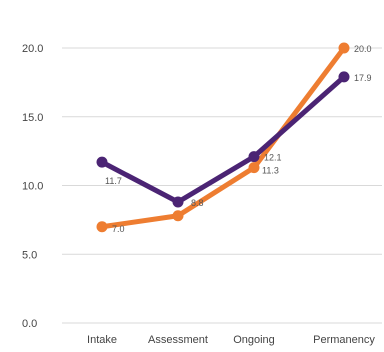 This screenshot has width=384, height=352. Describe the element at coordinates (118, 229) in the screenshot. I see `data-label: 7.0` at that location.